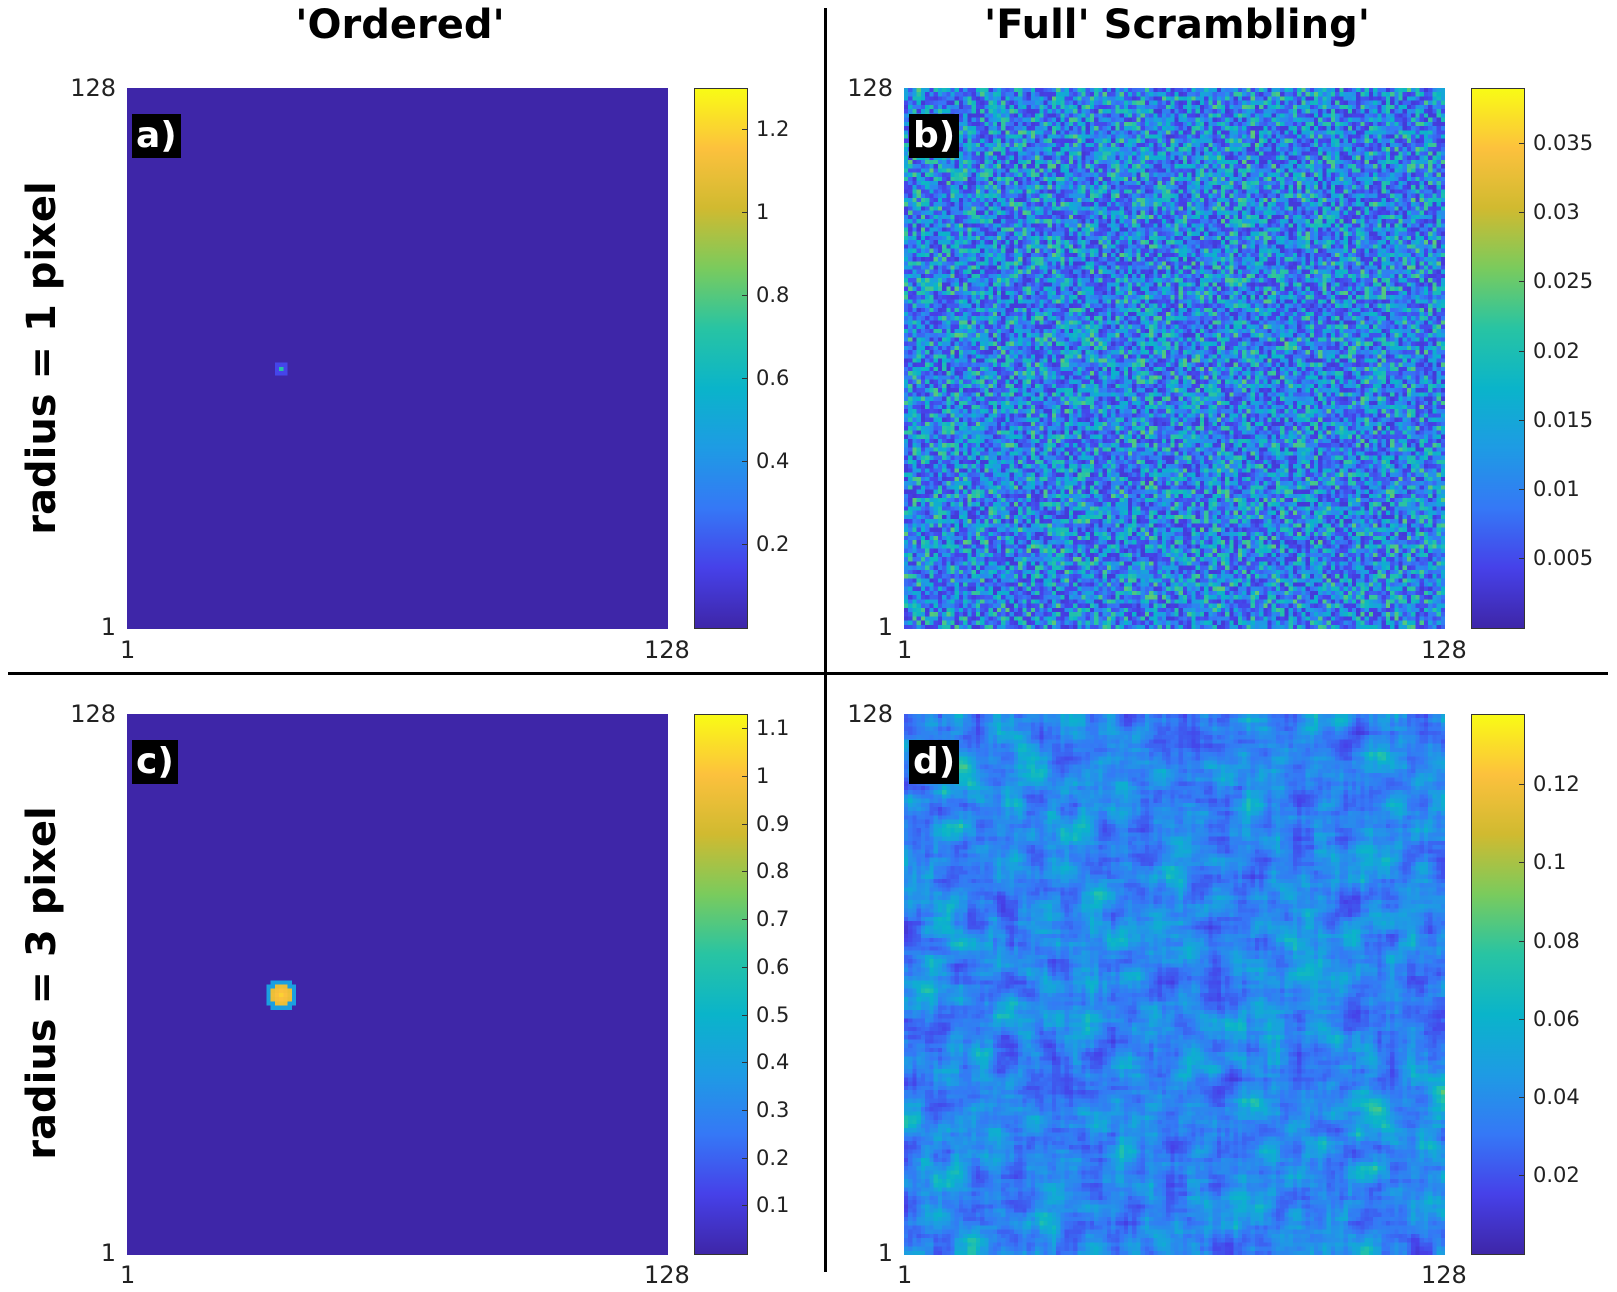 The height and width of the screenshot is (1292, 1617). Describe the element at coordinates (400, 25) in the screenshot. I see `column-title-ordered: 'Ordered'` at that location.